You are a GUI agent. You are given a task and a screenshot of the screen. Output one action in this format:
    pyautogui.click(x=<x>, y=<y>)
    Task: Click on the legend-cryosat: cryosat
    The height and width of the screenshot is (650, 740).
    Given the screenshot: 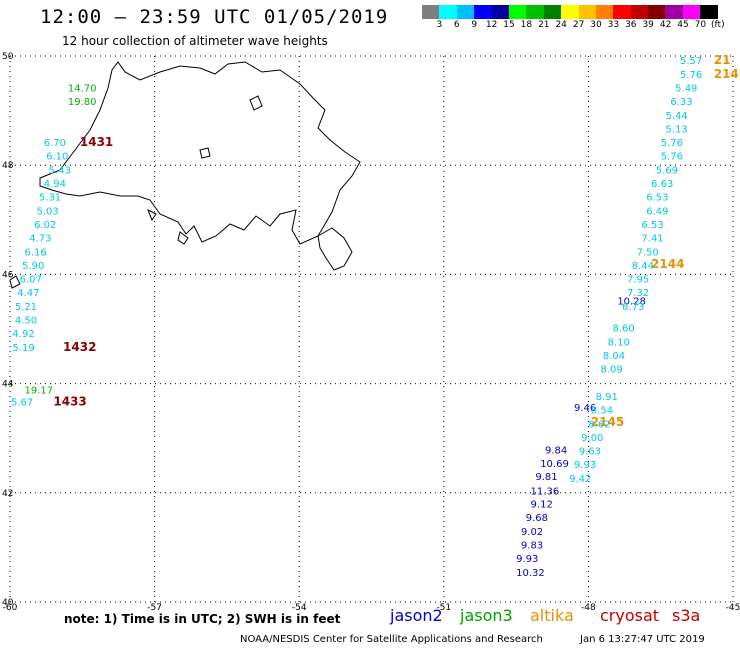 What is the action you would take?
    pyautogui.click(x=630, y=615)
    